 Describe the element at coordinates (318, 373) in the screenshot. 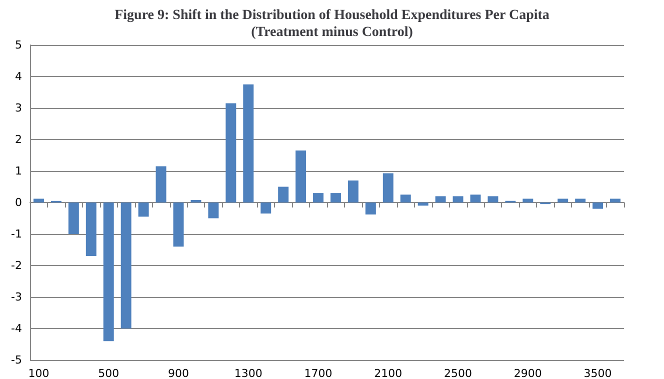

I see `x-tick-label: 1700` at that location.